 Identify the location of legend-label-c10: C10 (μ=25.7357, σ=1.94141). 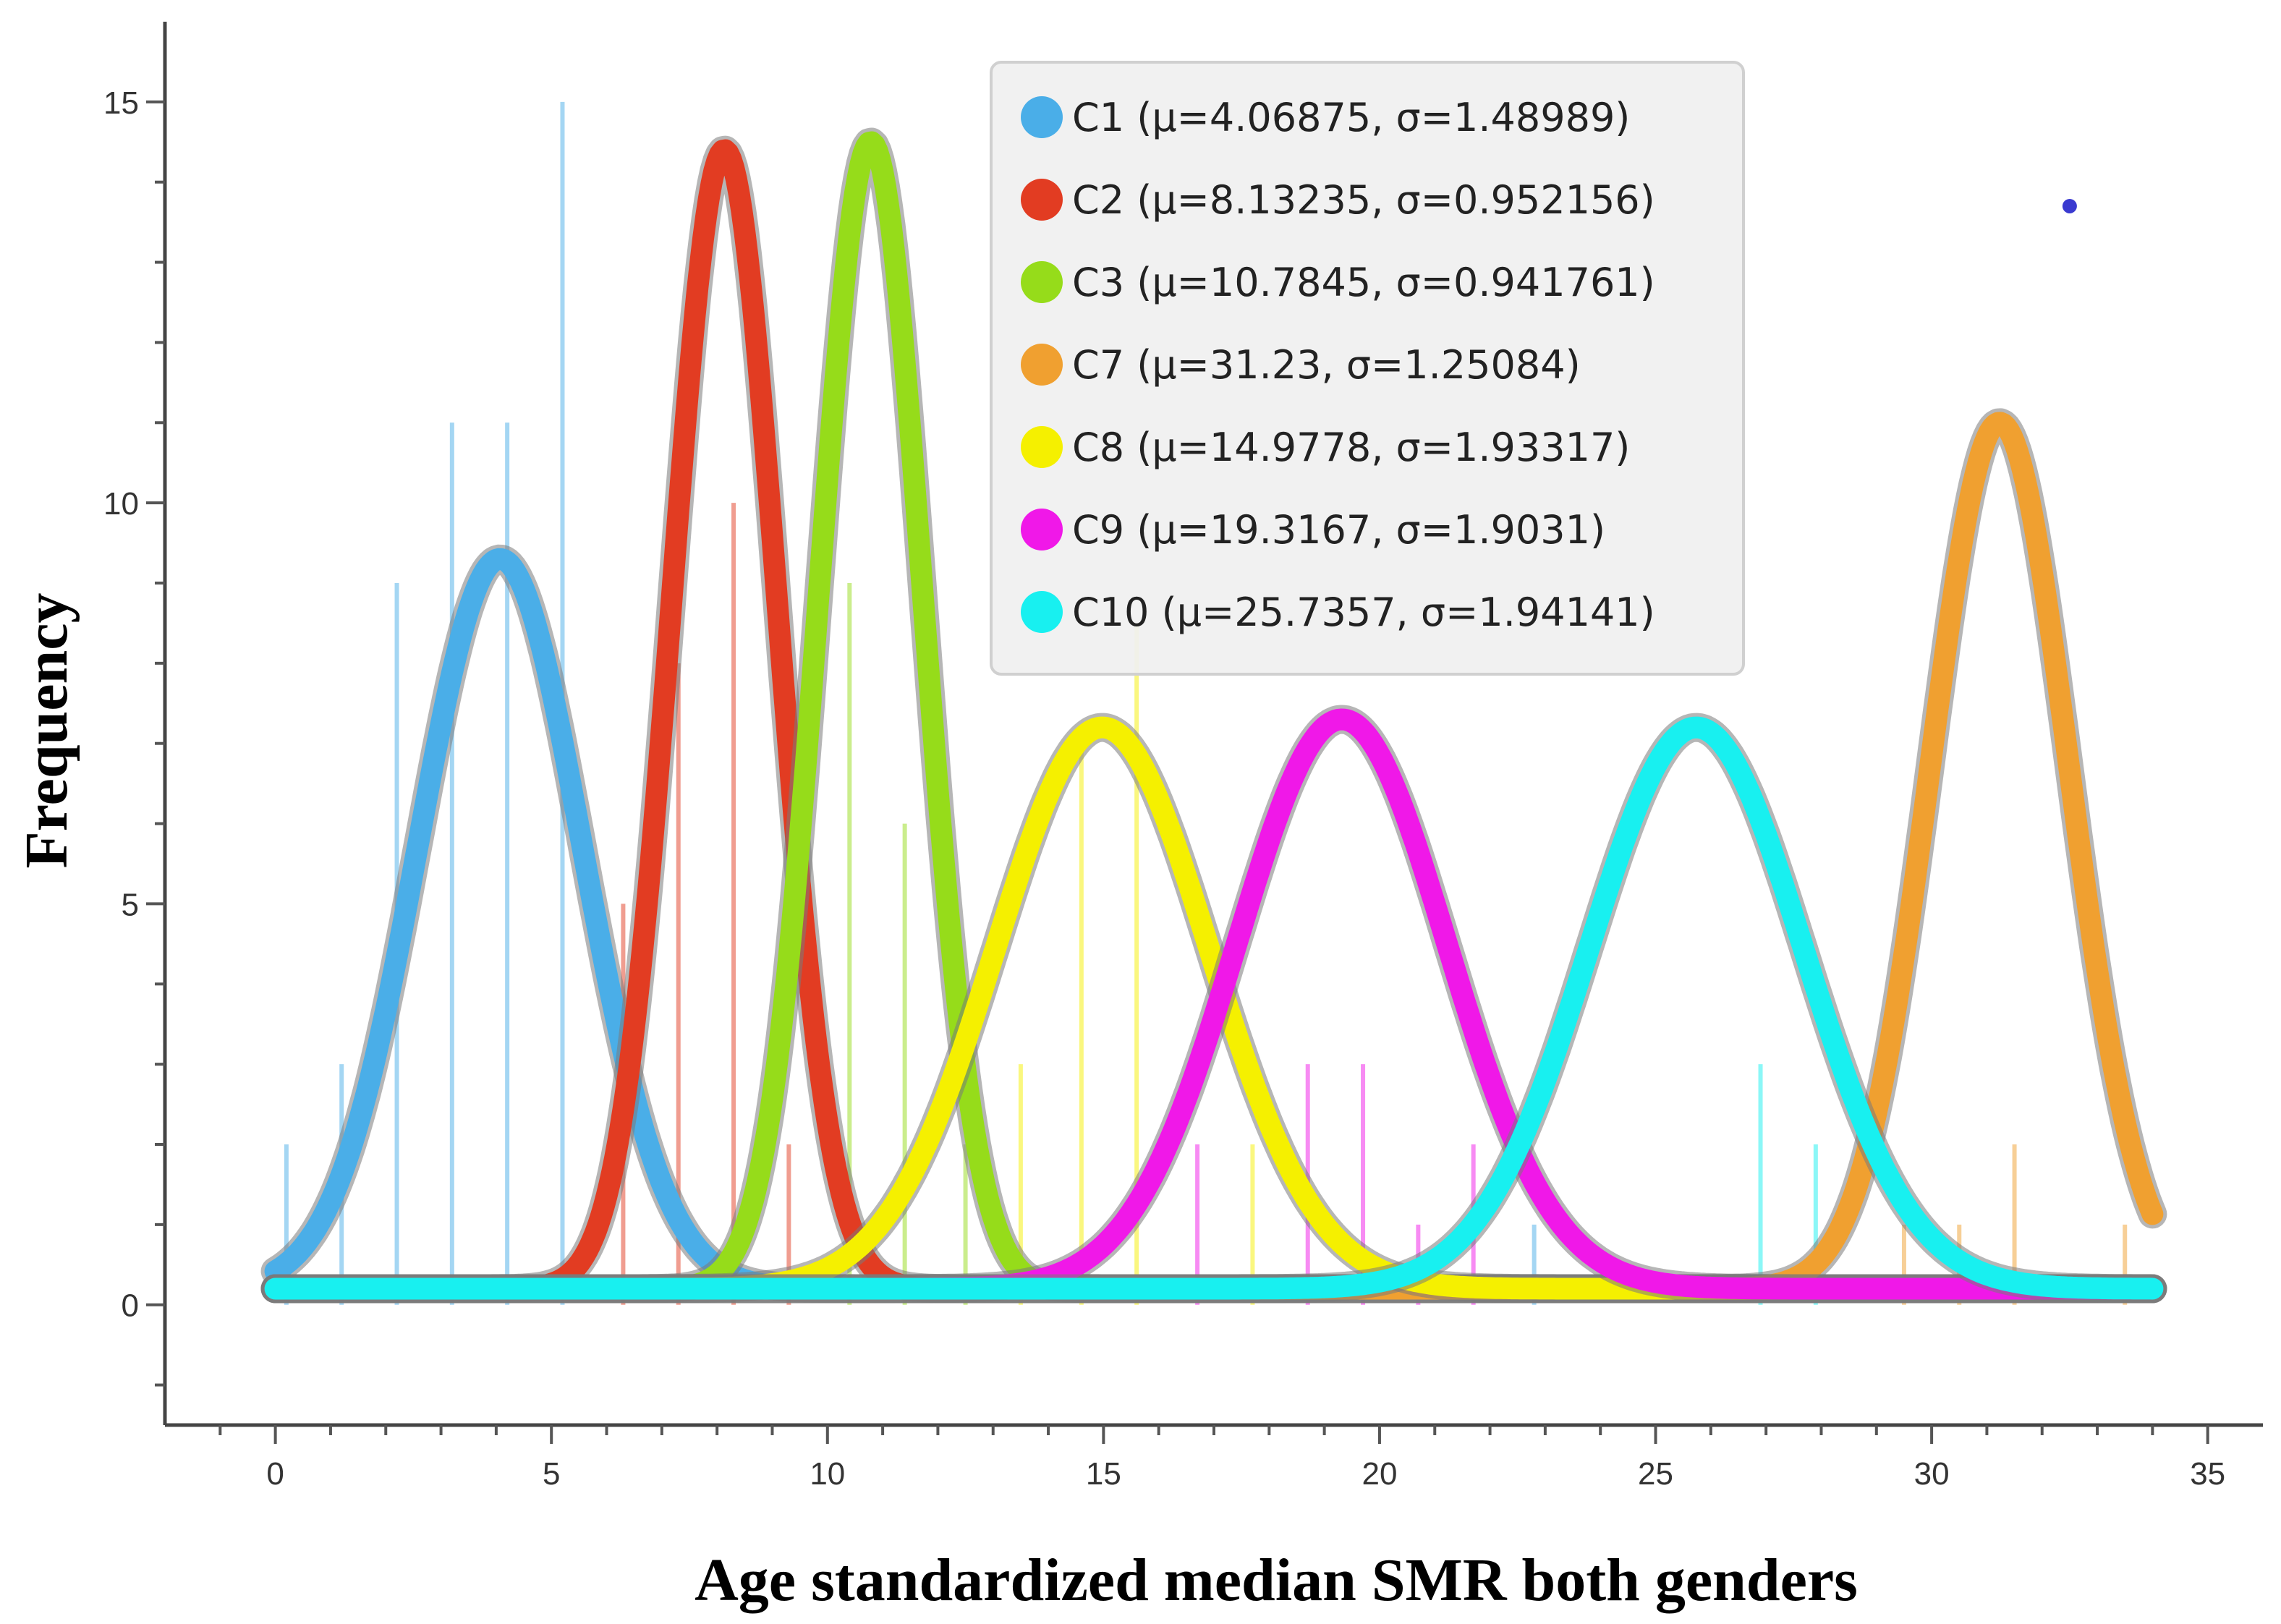
(1363, 612).